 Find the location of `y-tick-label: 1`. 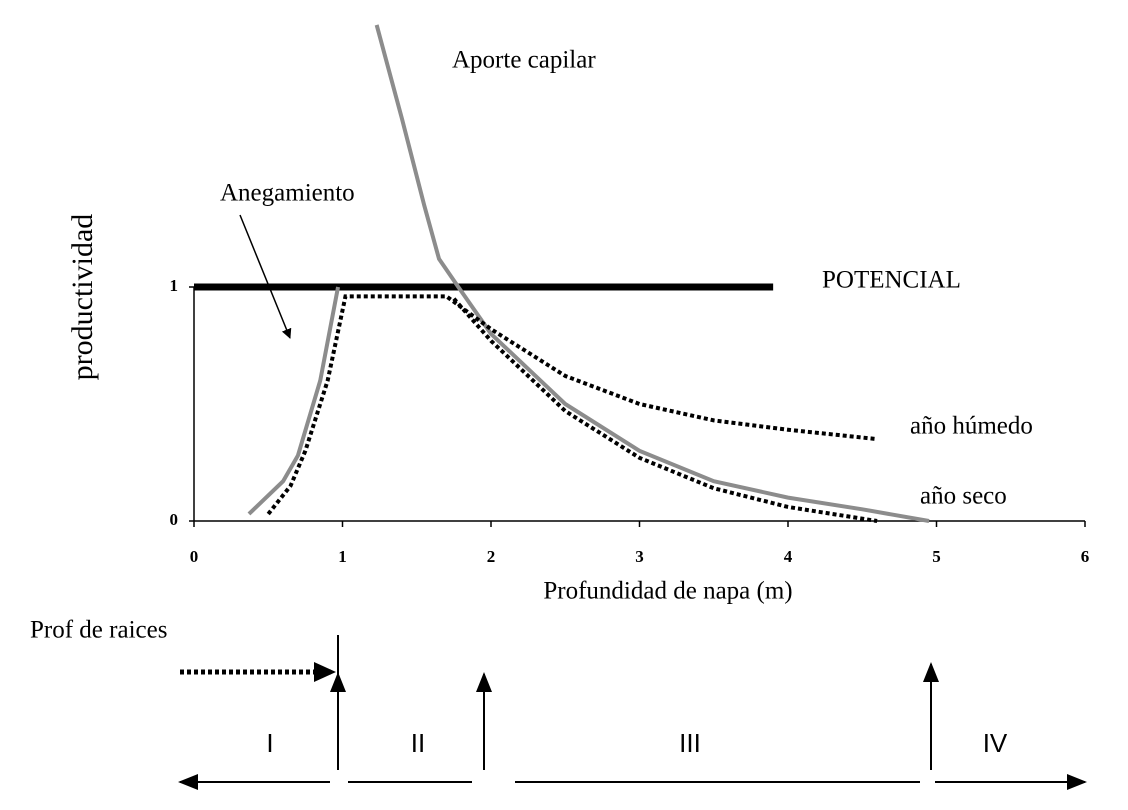

y-tick-label: 1 is located at coordinates (174, 285).